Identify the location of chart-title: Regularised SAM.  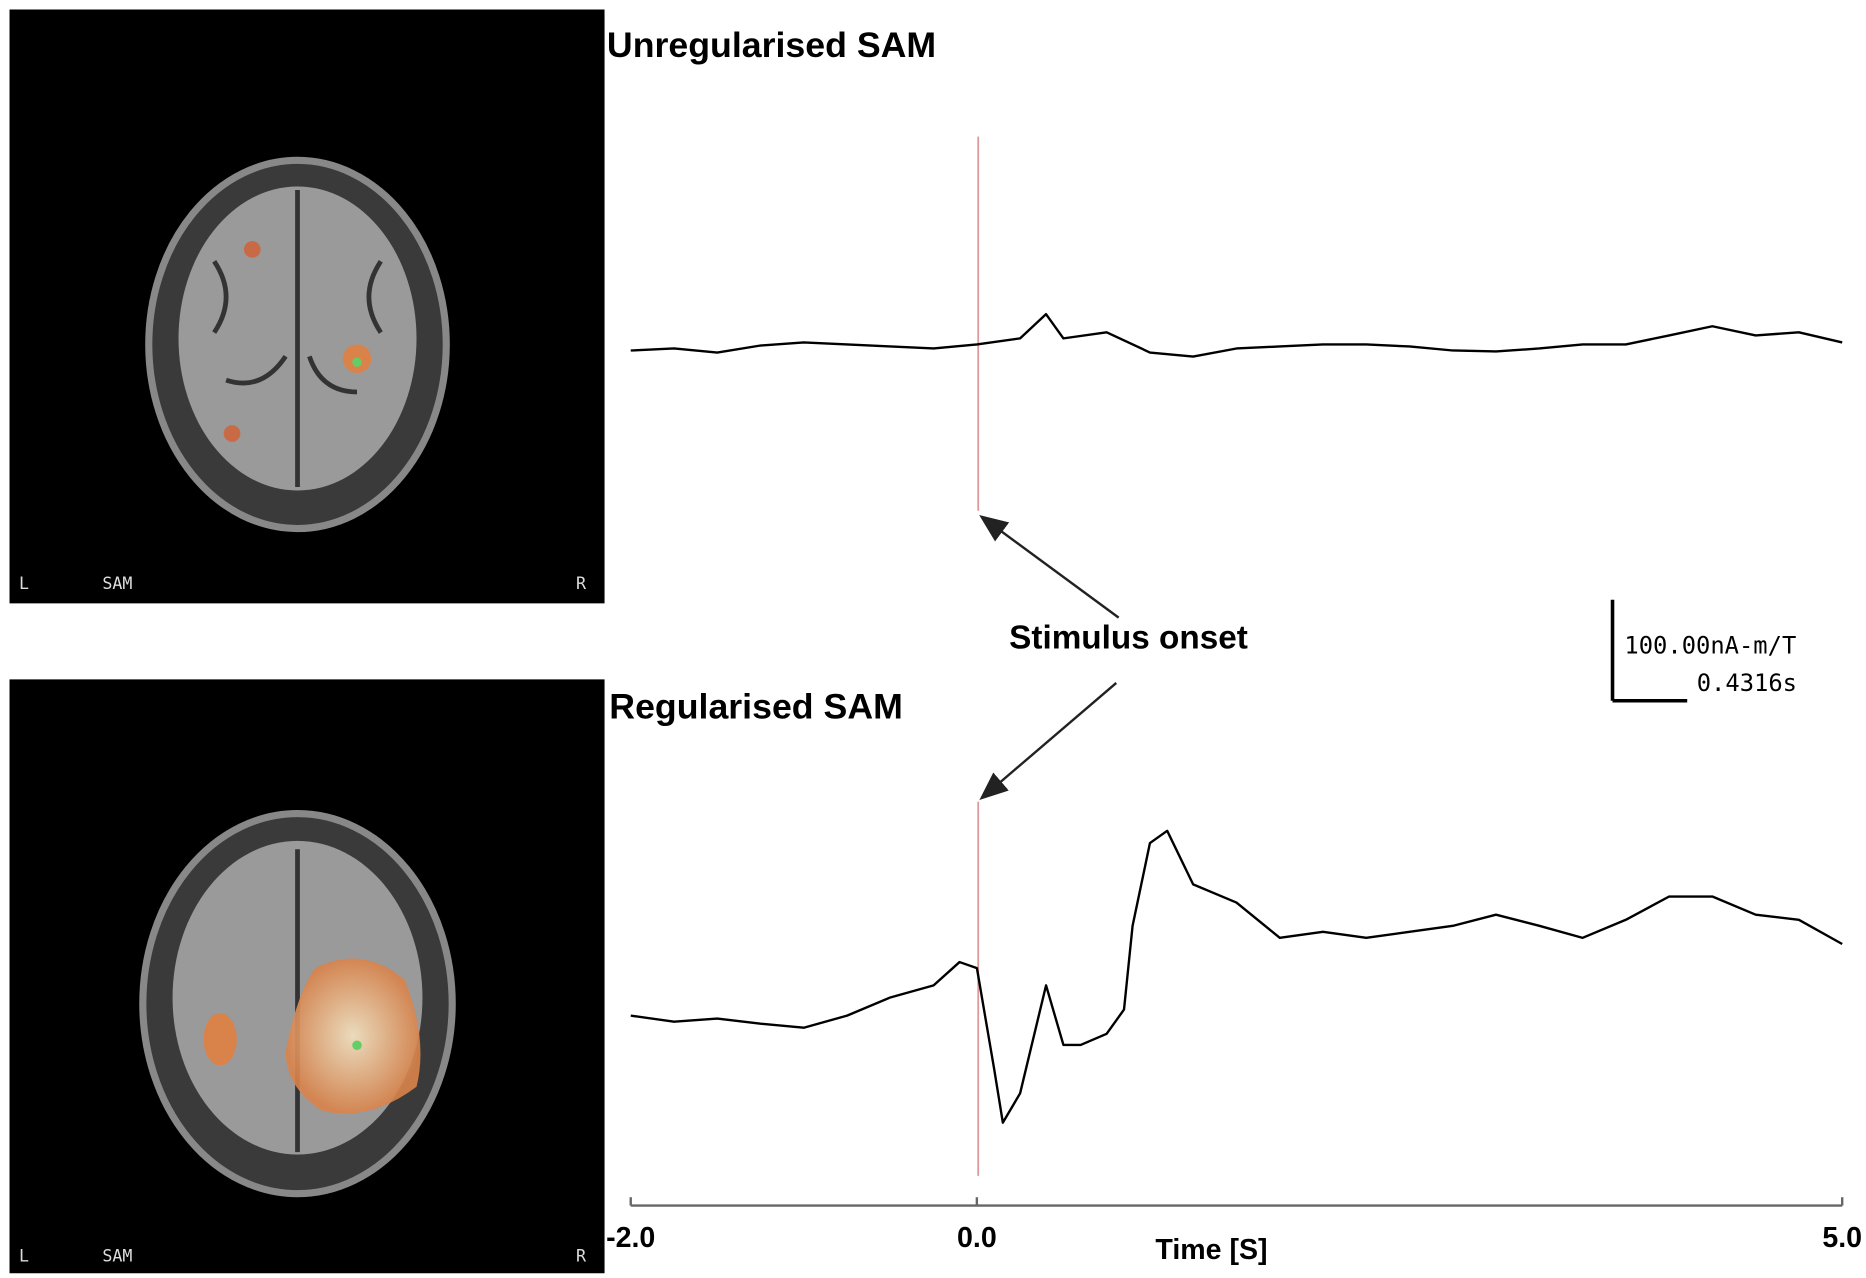
(756, 707).